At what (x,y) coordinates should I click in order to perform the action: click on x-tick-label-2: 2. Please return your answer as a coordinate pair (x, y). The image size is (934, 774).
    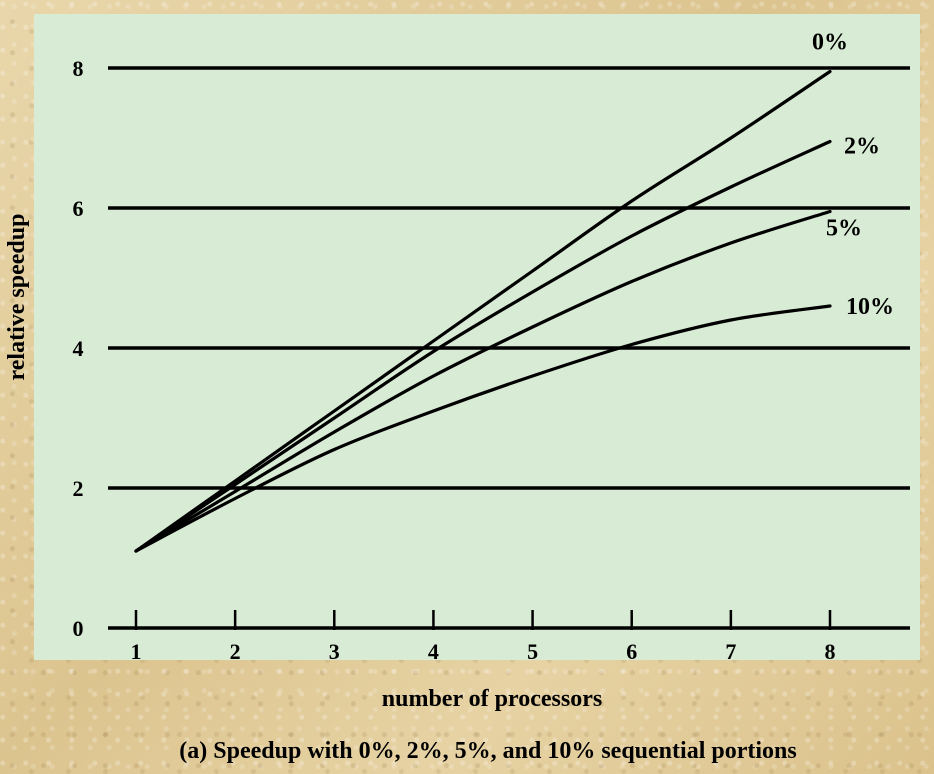
    Looking at the image, I should click on (235, 651).